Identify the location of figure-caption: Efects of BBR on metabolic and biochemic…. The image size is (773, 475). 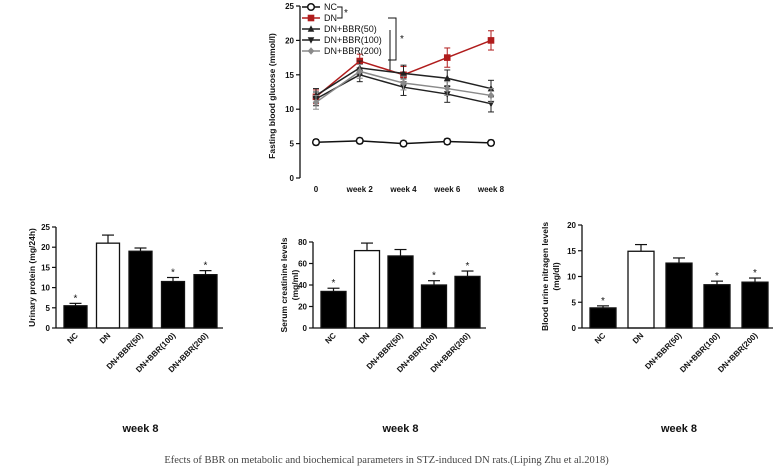
(386, 460).